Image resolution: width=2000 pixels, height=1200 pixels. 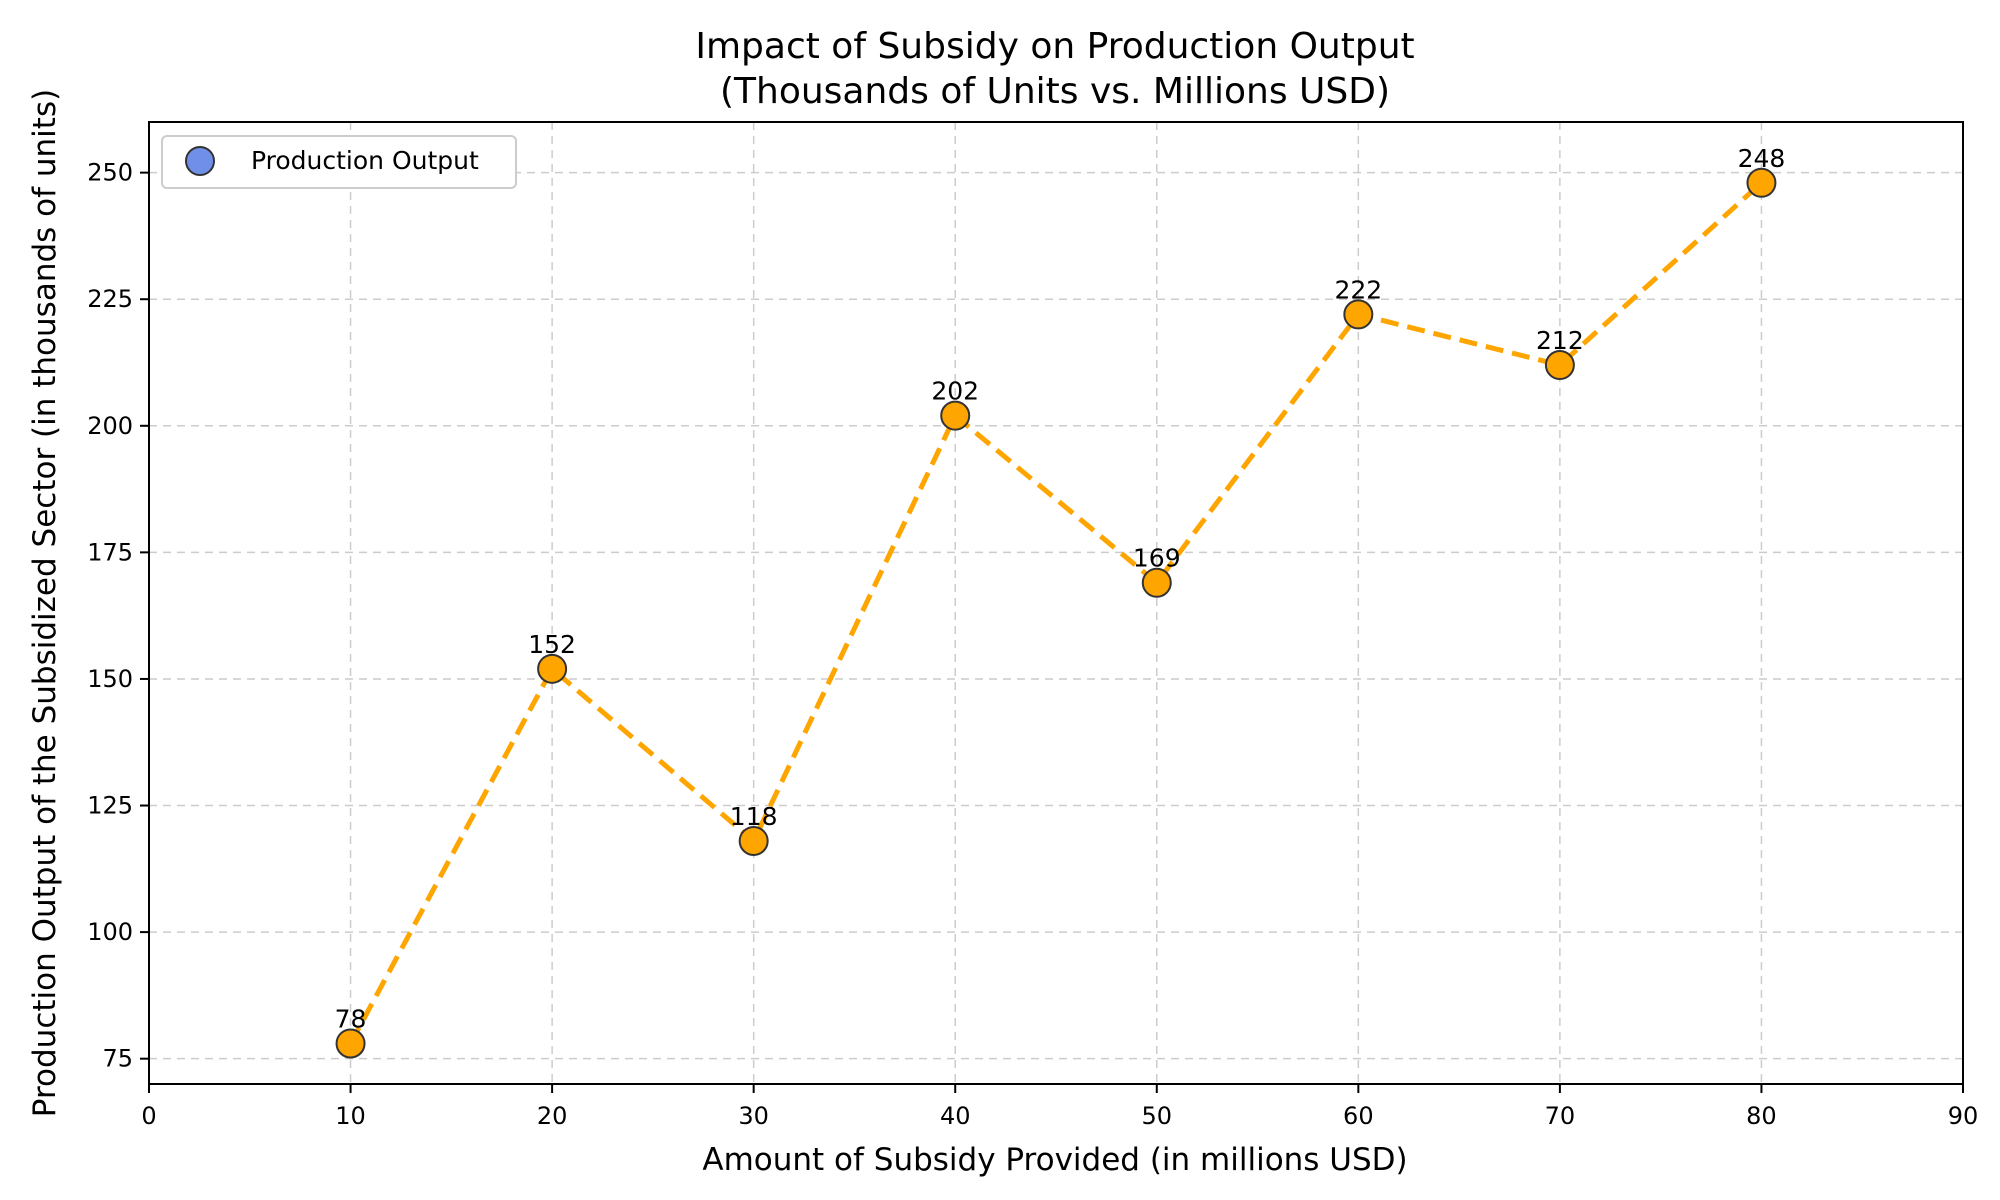 What do you see at coordinates (110, 932) in the screenshot?
I see `y-tick-label: 100` at bounding box center [110, 932].